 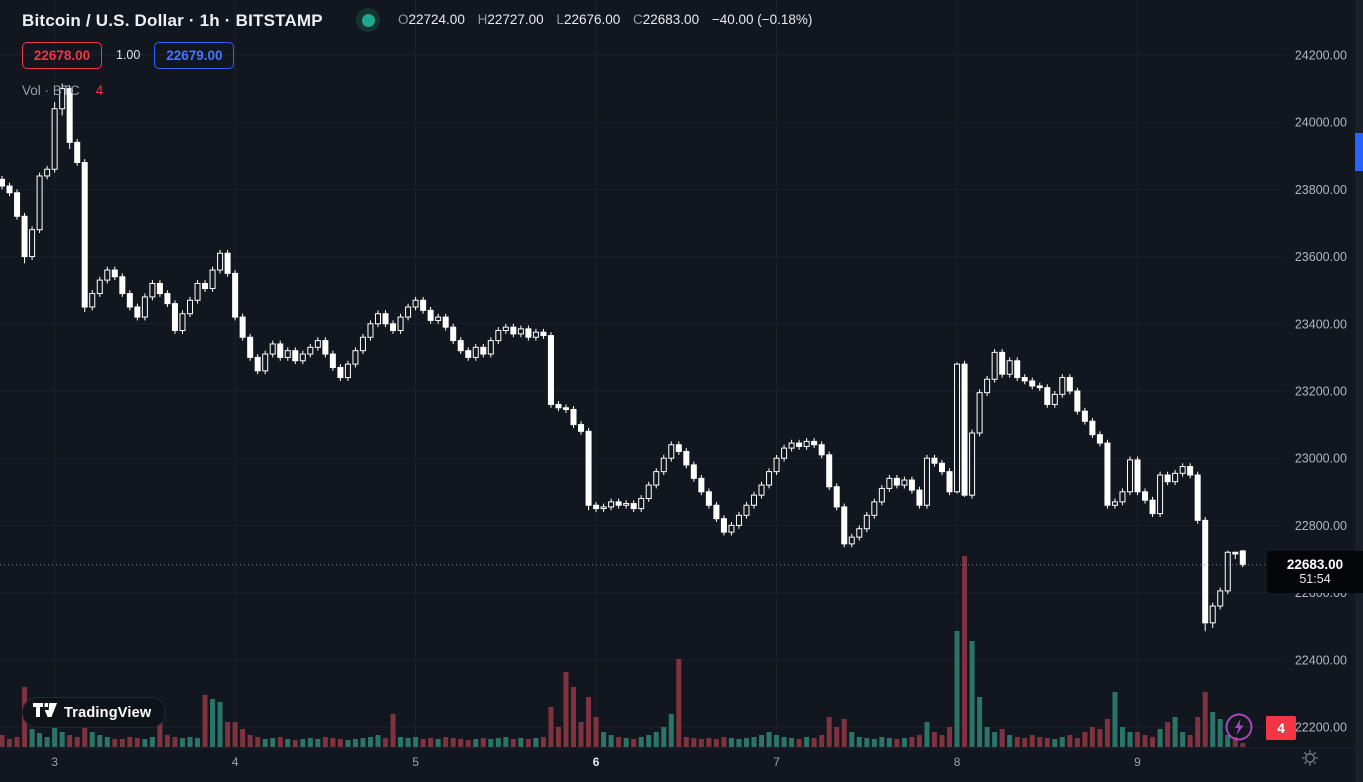 I want to click on current-price-tag: 22683.00 51:54, so click(x=1315, y=572).